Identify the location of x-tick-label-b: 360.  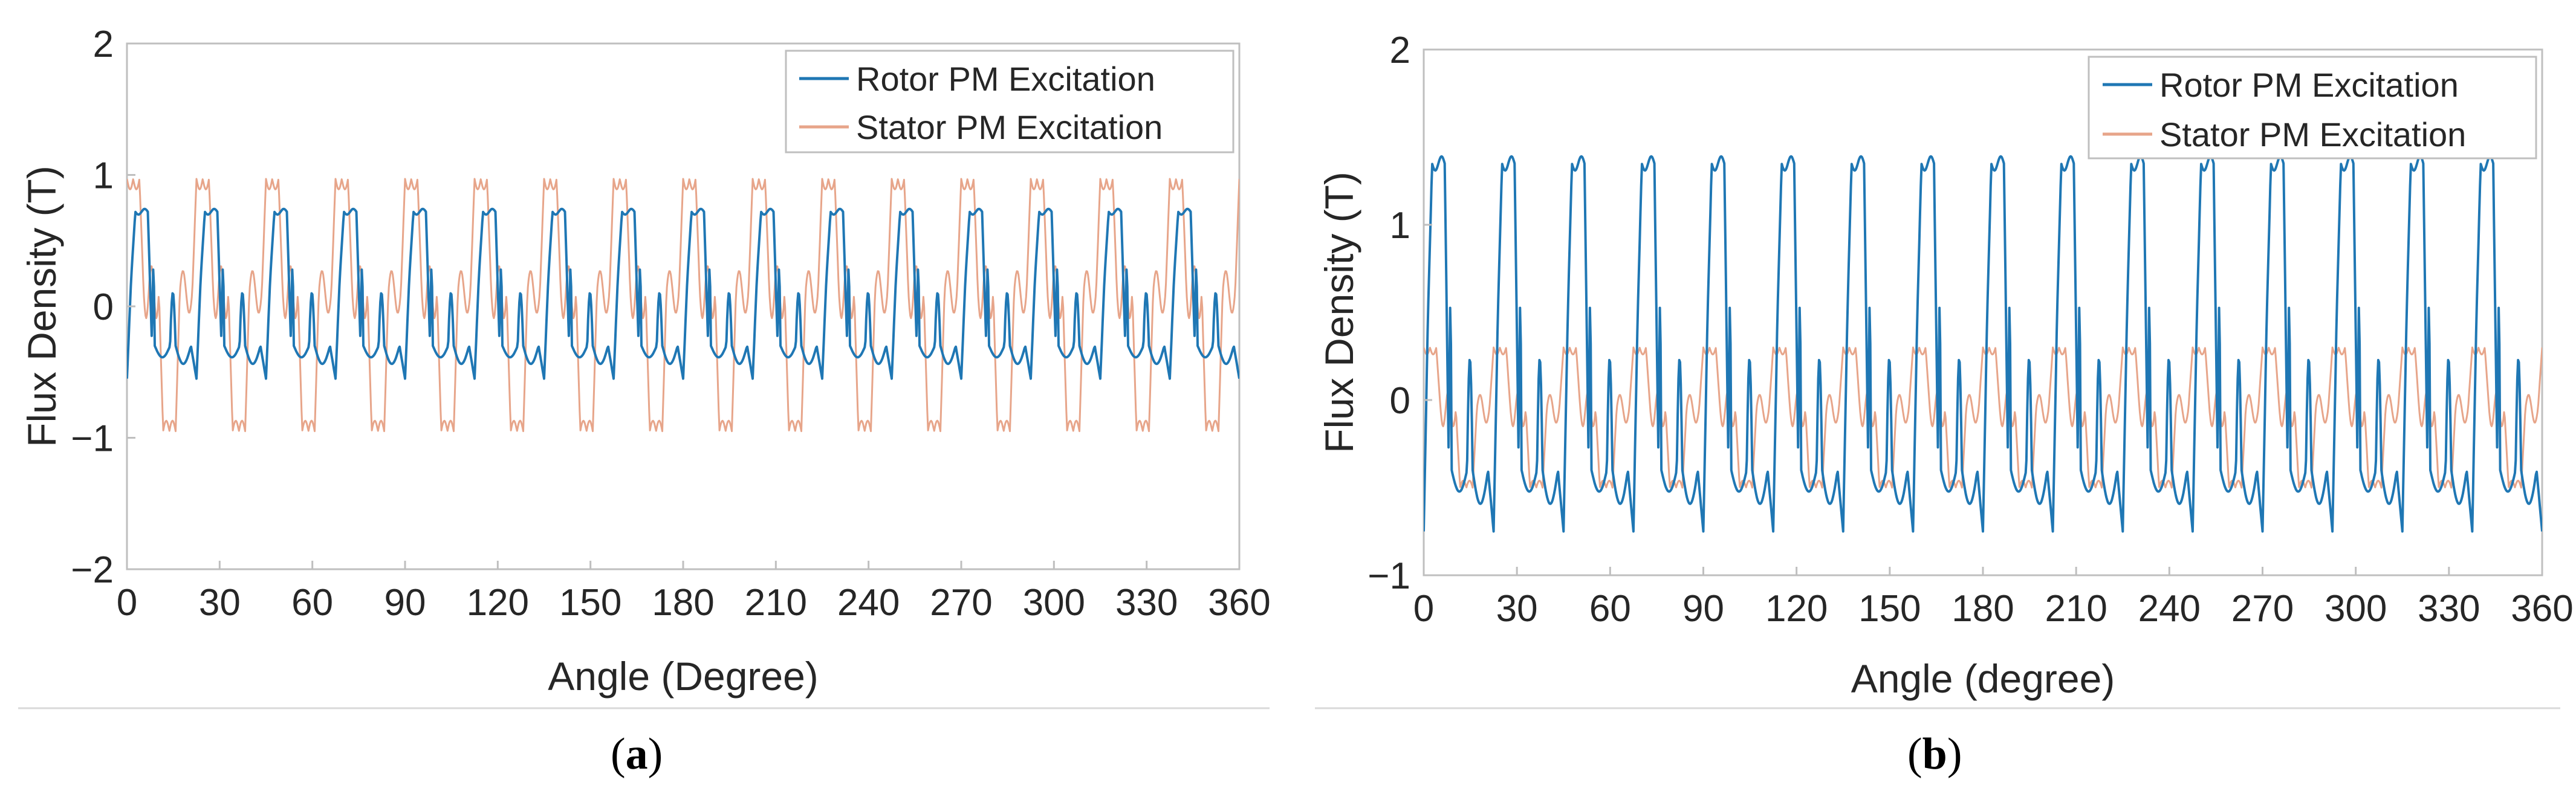
(2542, 609).